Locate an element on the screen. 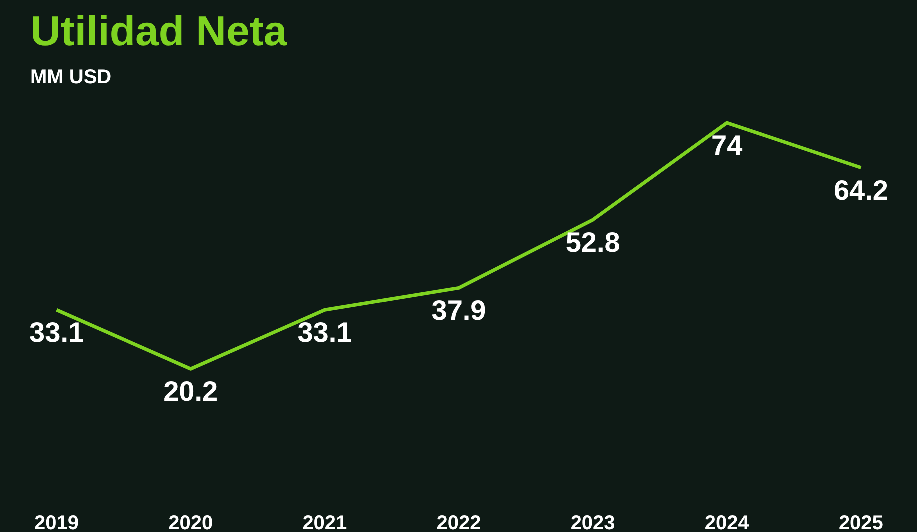 Image resolution: width=917 pixels, height=532 pixels. x-tick-label: 2020 is located at coordinates (191, 522).